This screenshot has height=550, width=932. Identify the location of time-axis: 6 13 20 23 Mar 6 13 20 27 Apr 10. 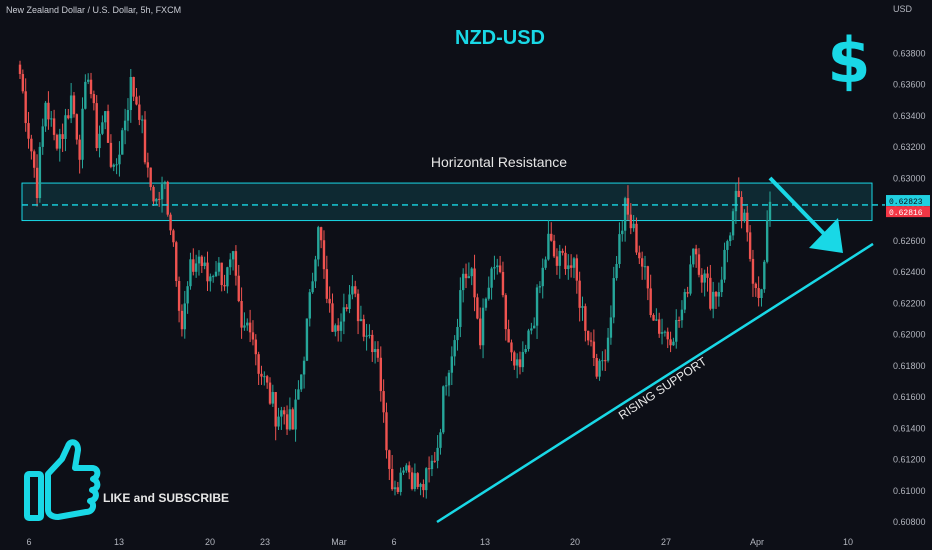
(439, 542).